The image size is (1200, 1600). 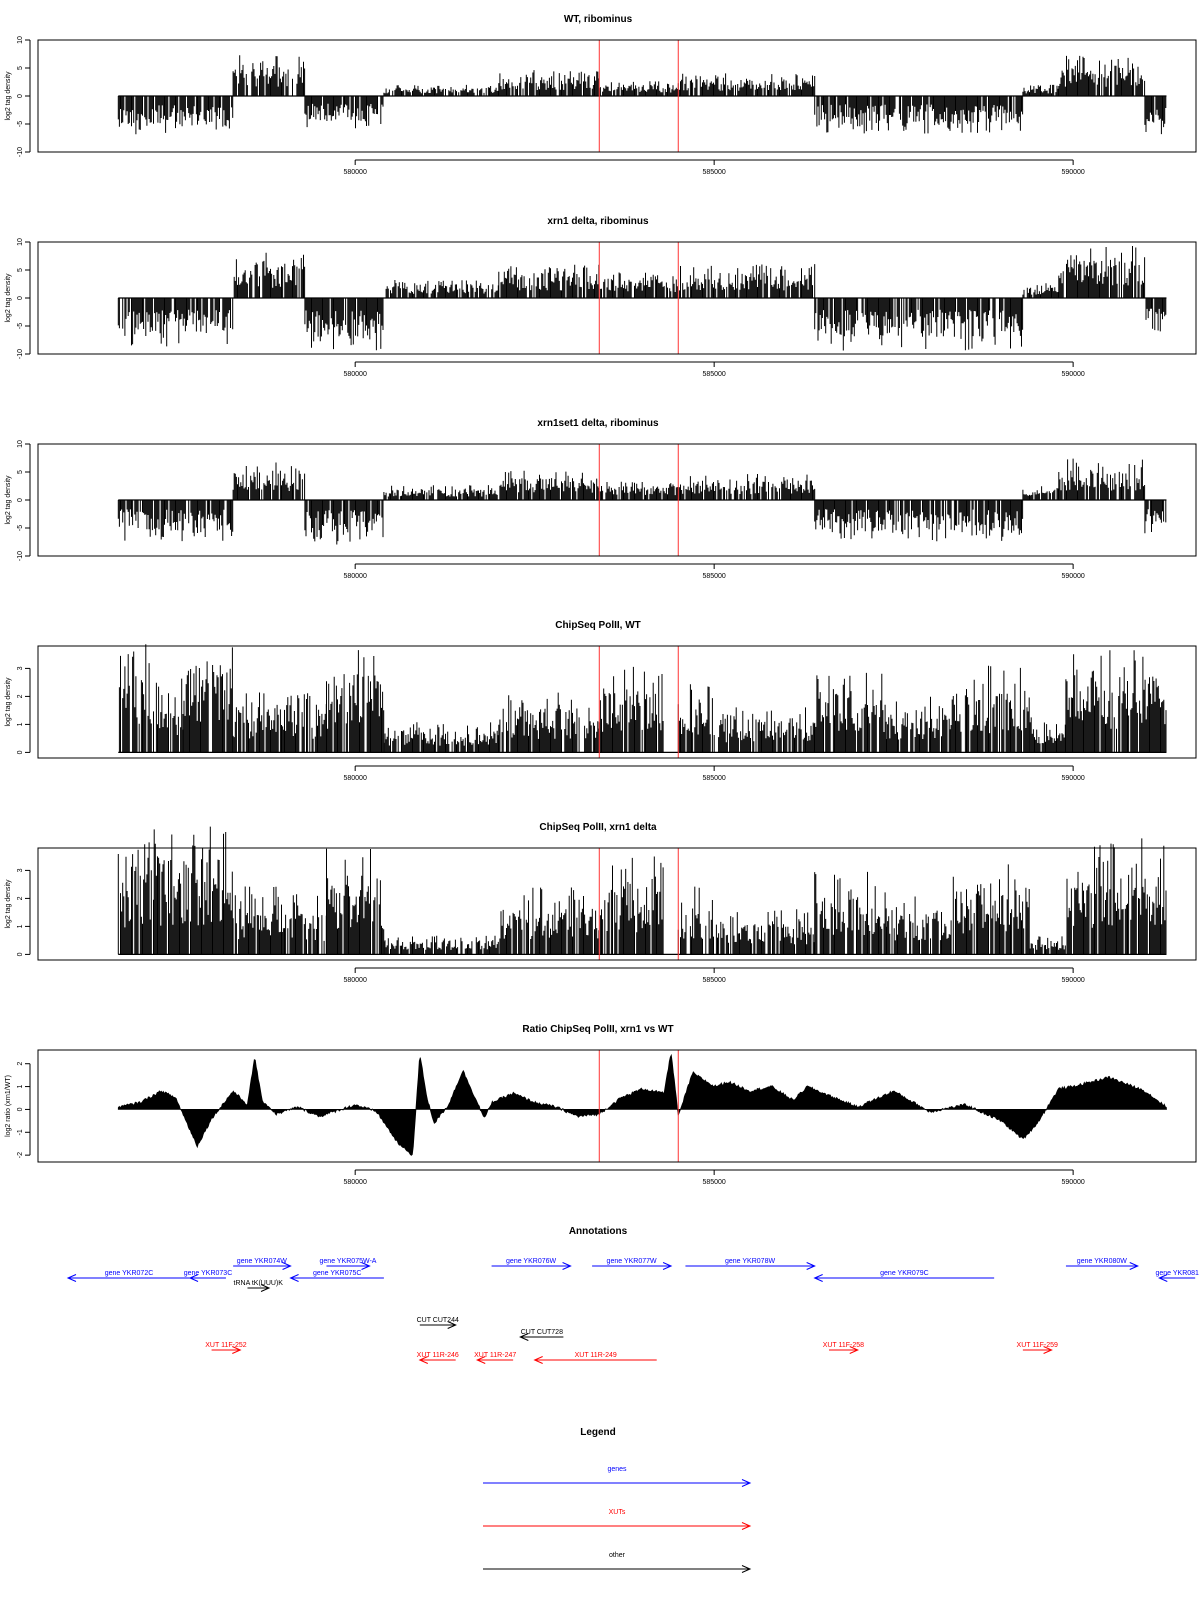 I want to click on legend-entry: XUTs, so click(x=617, y=1519).